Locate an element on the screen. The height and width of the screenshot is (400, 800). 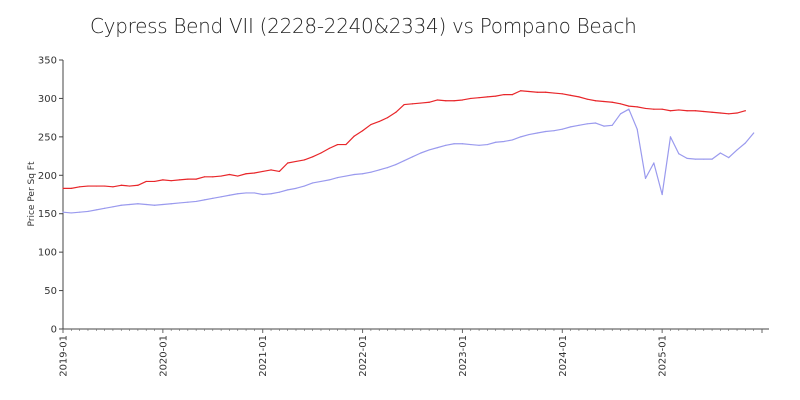
y-tick-label: 50 is located at coordinates (50, 291).